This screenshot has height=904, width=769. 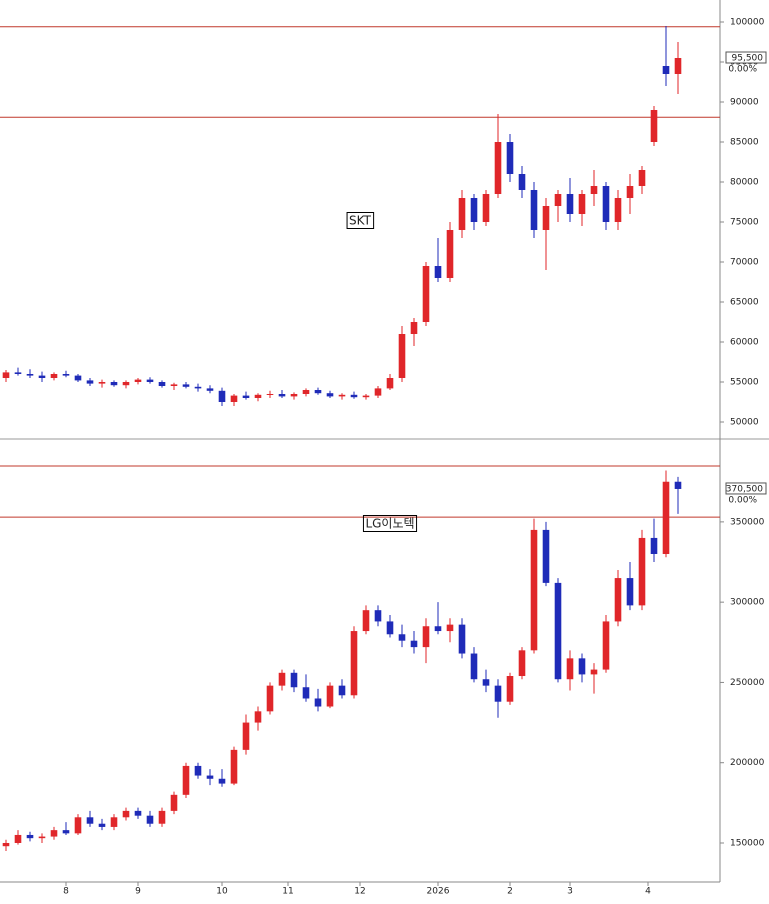 I want to click on x-tick-label: 8, so click(x=66, y=892).